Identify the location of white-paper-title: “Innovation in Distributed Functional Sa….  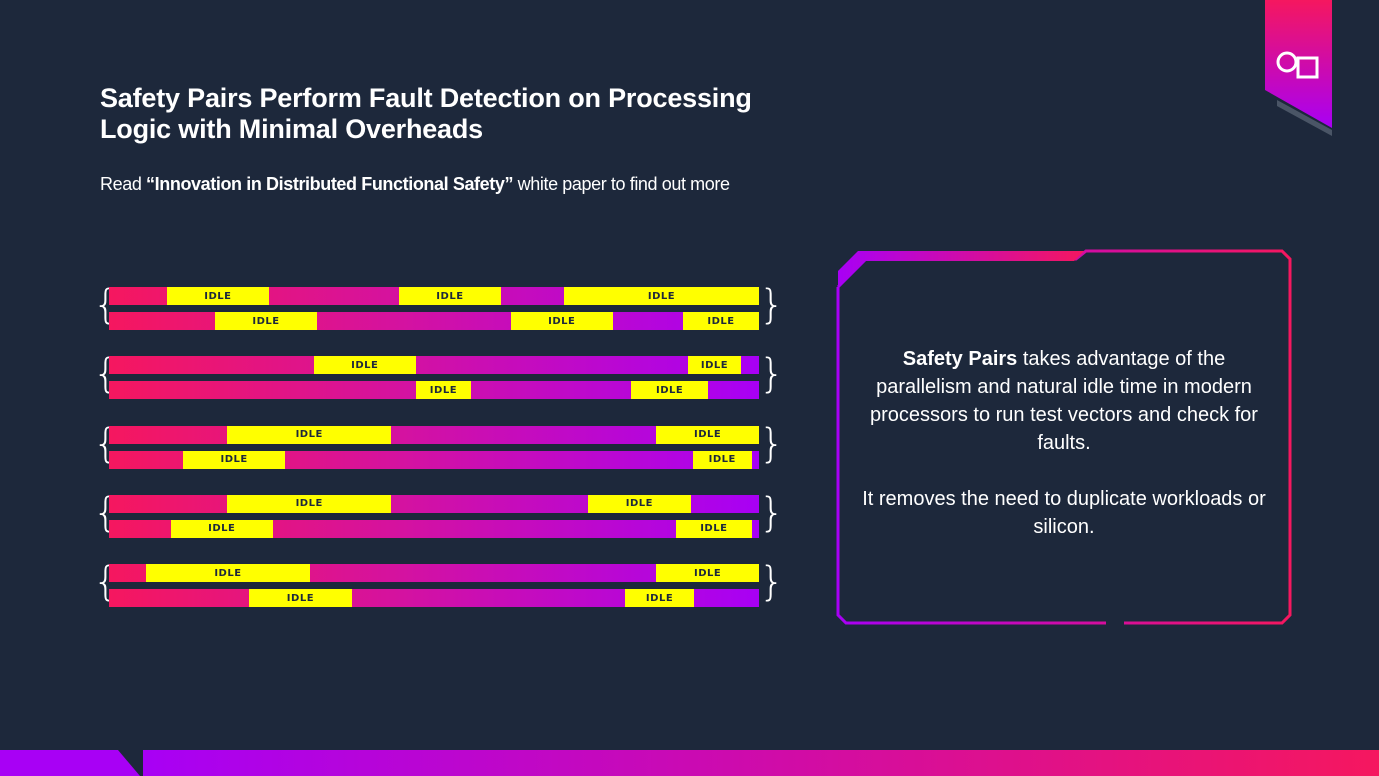
(330, 184).